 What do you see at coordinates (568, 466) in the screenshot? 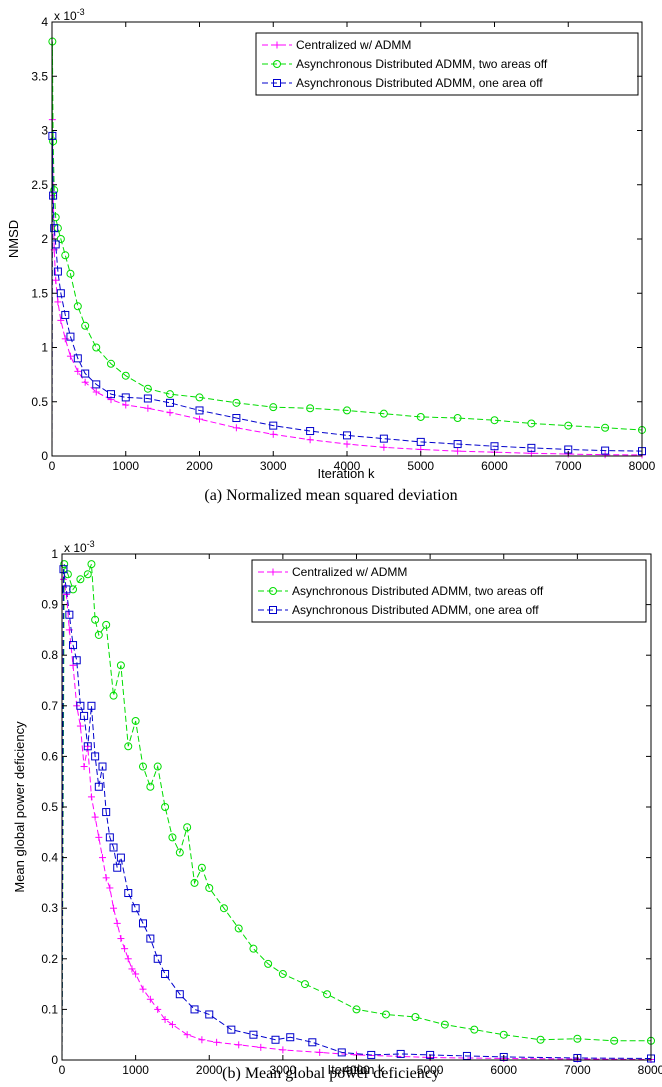
I see `x-tick-label: 7000` at bounding box center [568, 466].